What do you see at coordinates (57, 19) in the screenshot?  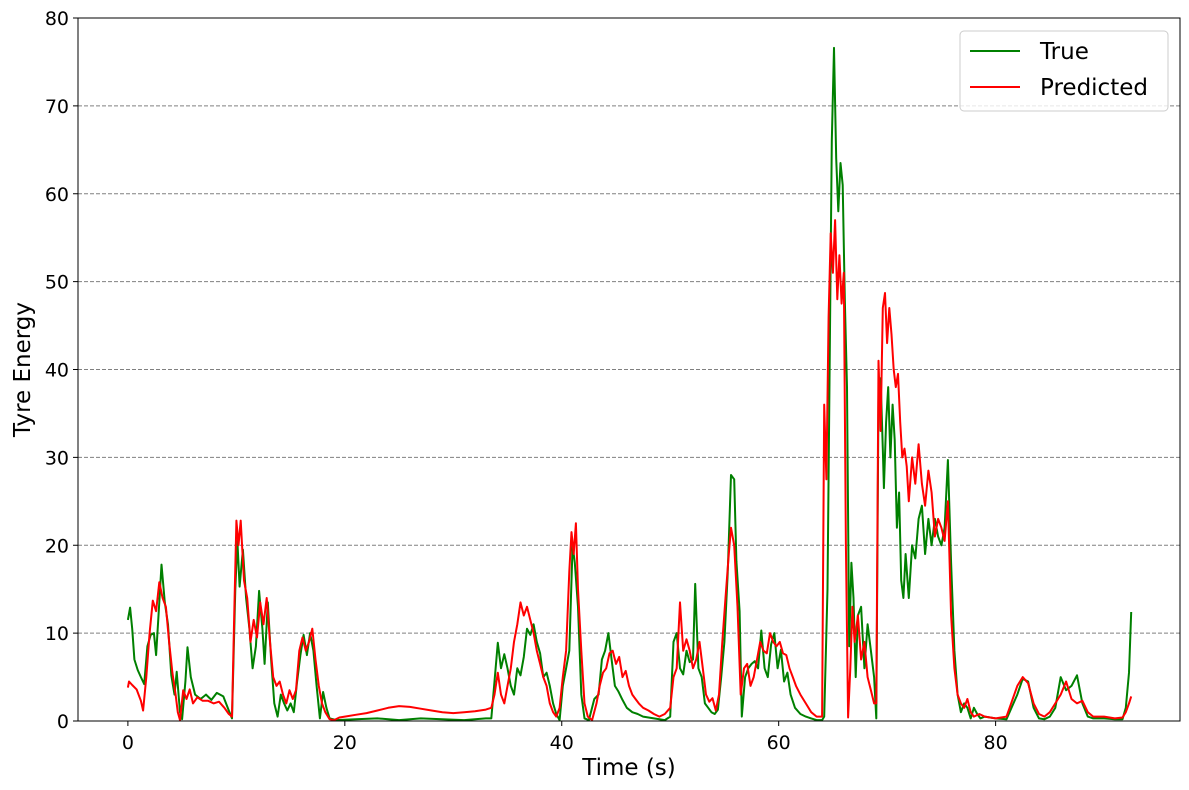 I see `y-tick-label: 80` at bounding box center [57, 19].